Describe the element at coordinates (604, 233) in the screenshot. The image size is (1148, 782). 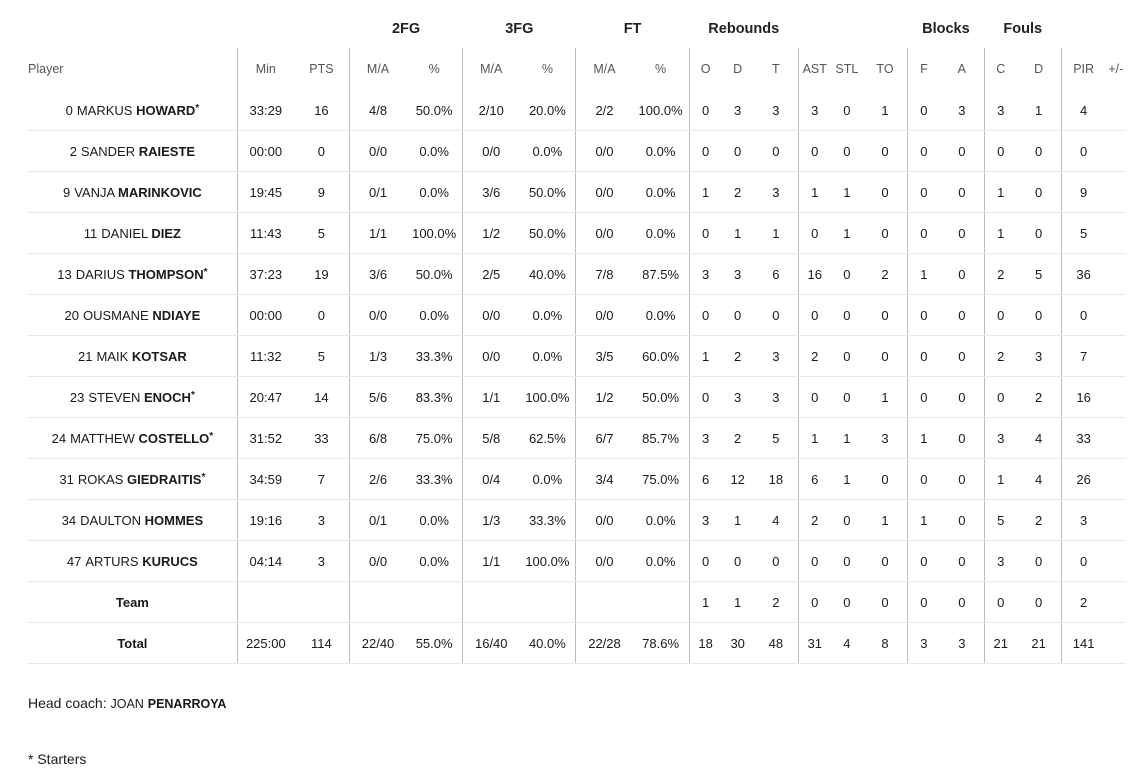
I see `stat-ft-ma: 0/0` at that location.